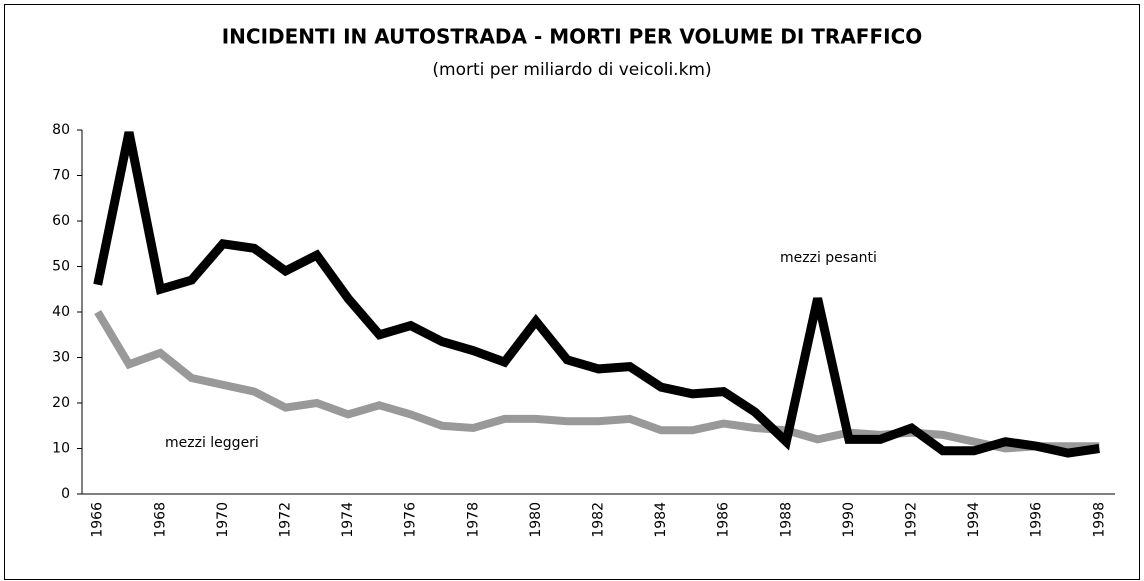 The height and width of the screenshot is (581, 1144). I want to click on x-tick-label: 1994, so click(974, 520).